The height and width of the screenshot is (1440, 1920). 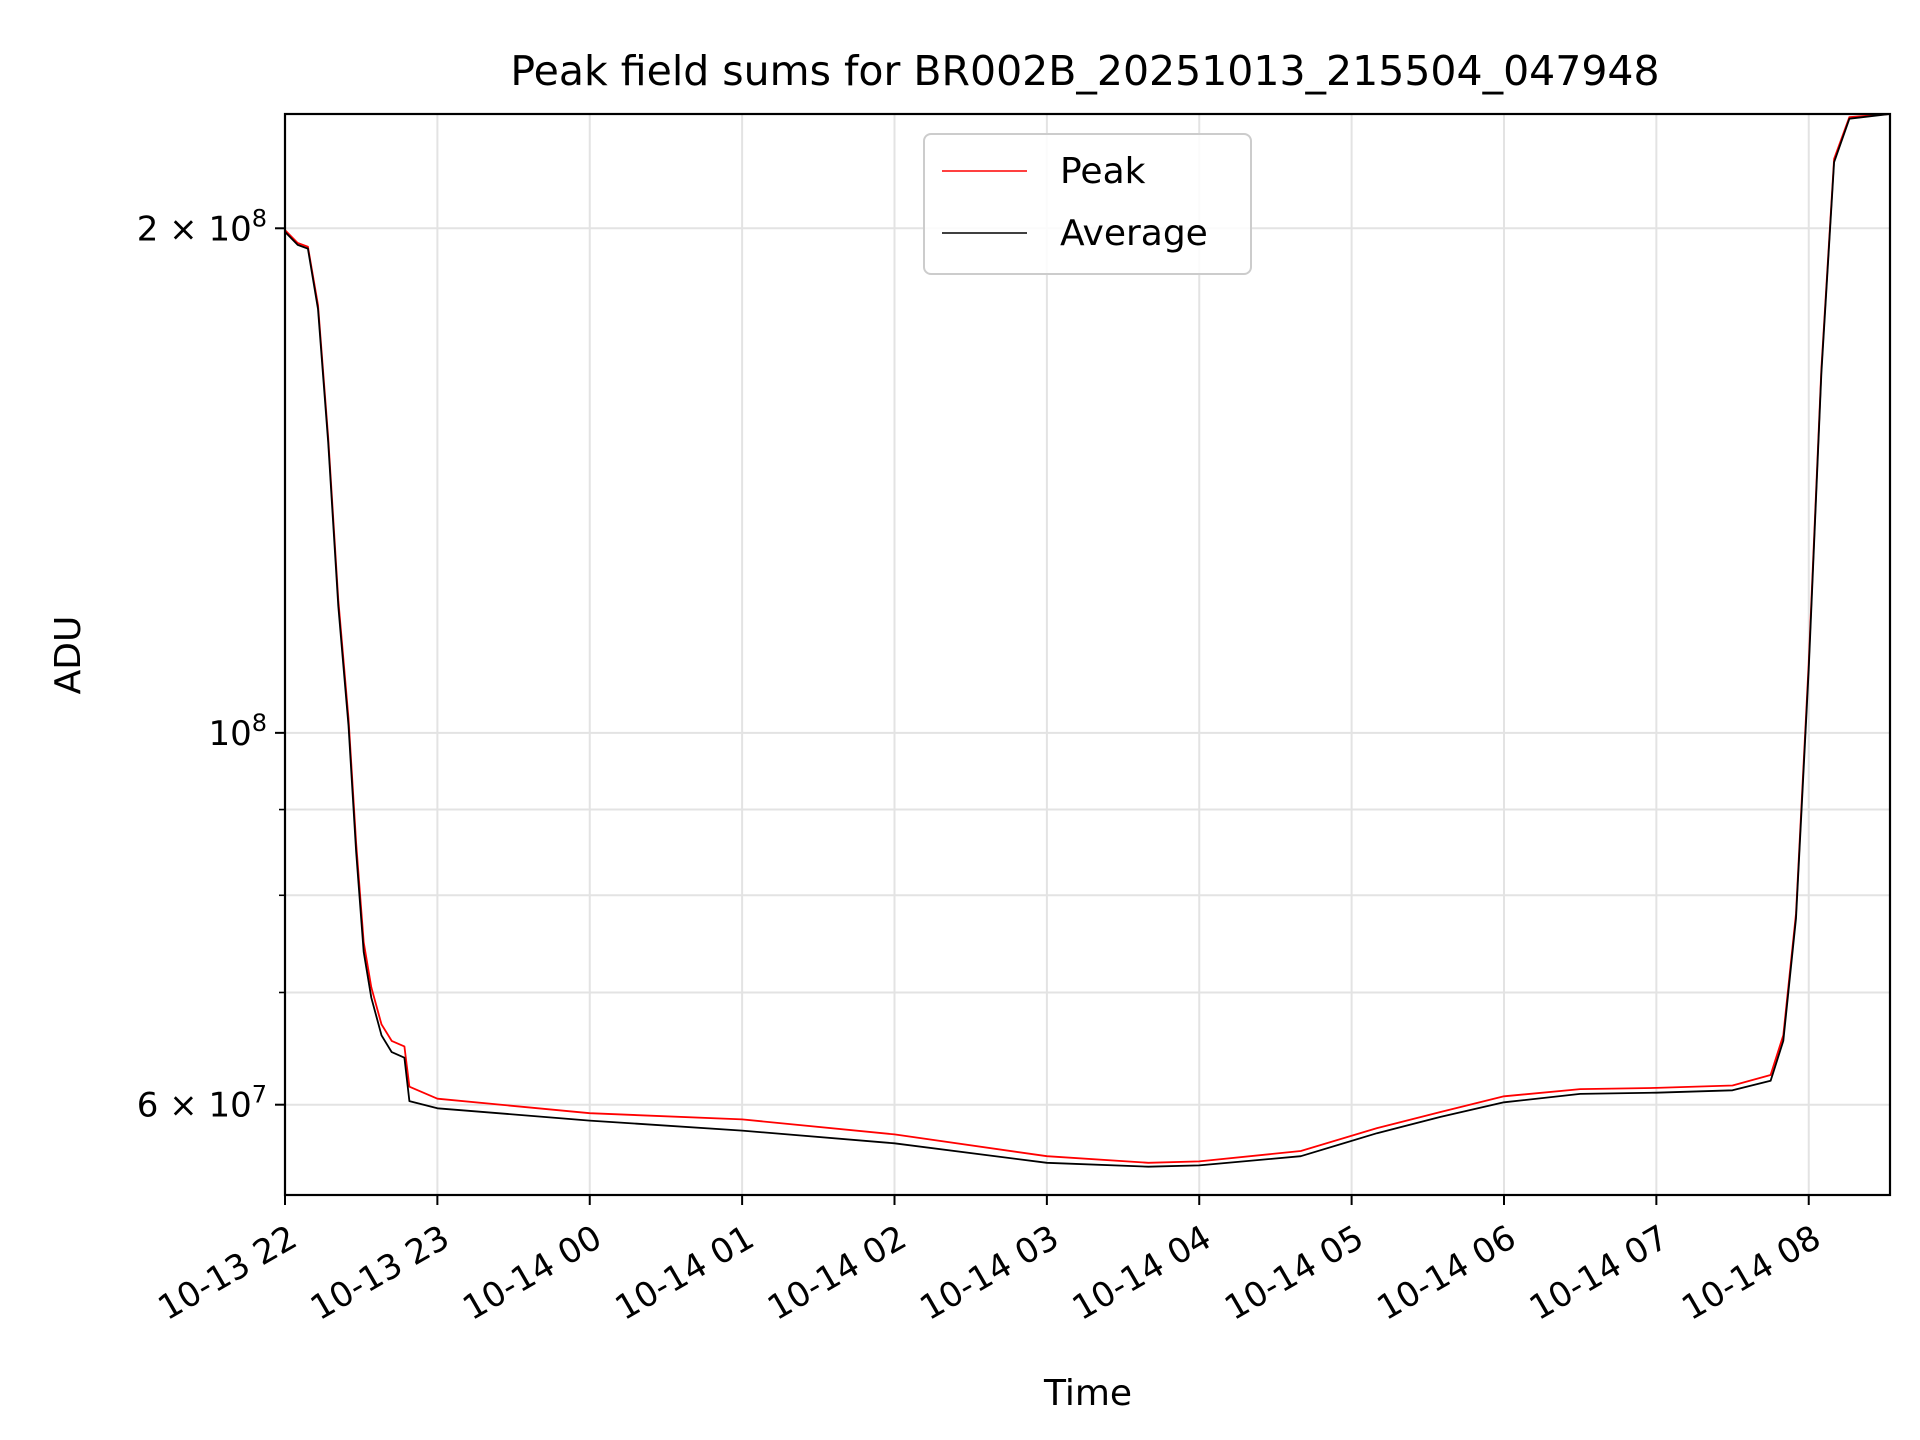 I want to click on y-tick-label-base: 2 × 10, so click(x=194, y=229).